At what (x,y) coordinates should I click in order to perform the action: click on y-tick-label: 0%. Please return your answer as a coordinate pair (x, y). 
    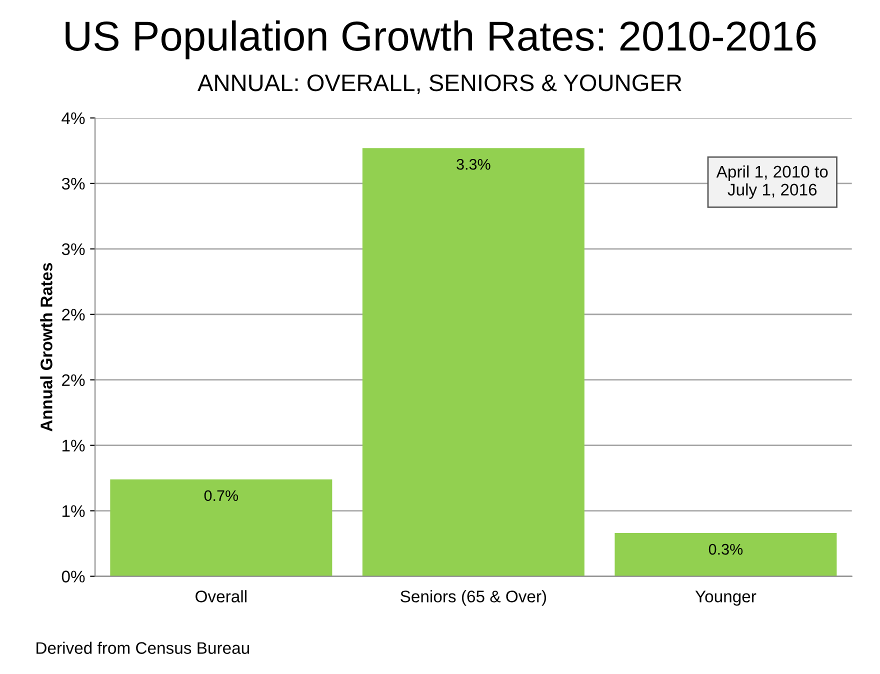
    Looking at the image, I should click on (73, 576).